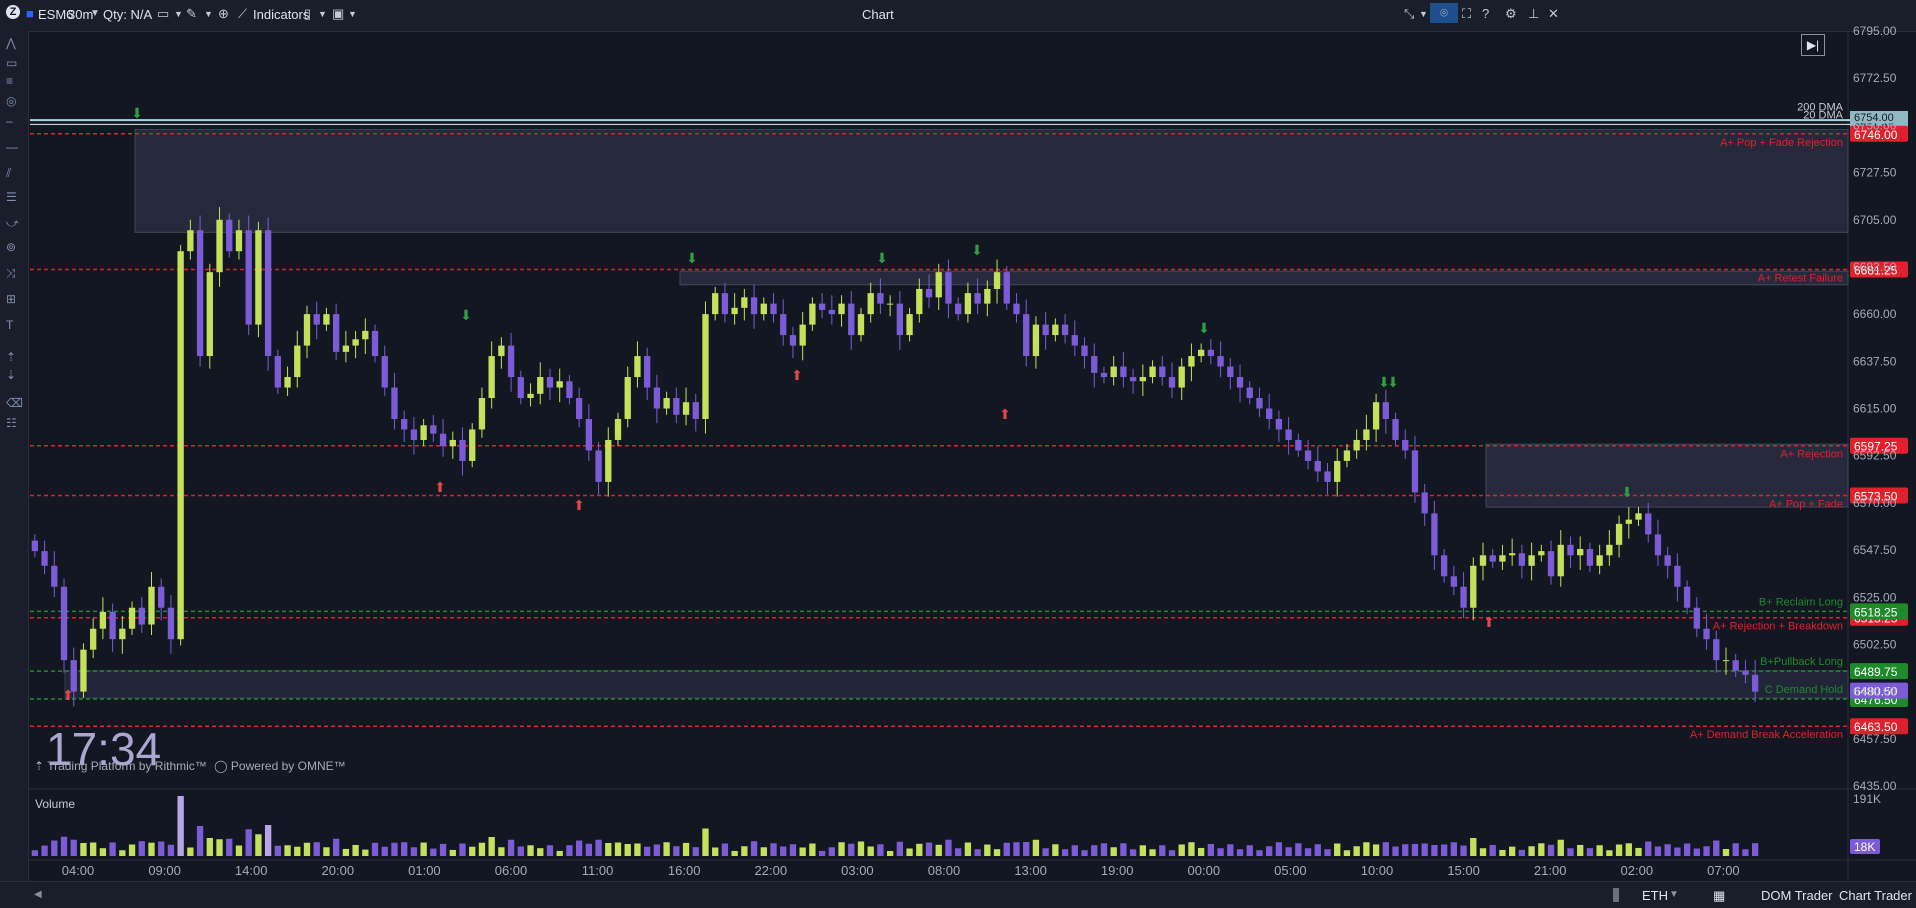  I want to click on zoom-icon: ⊕, so click(223, 13).